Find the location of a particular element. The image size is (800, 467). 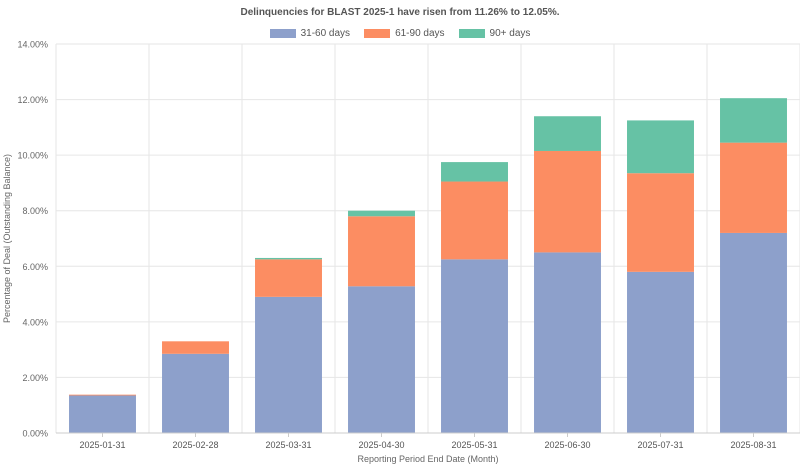

chart-legend: 31-60 days 61-90 days 90+ days is located at coordinates (400, 33).